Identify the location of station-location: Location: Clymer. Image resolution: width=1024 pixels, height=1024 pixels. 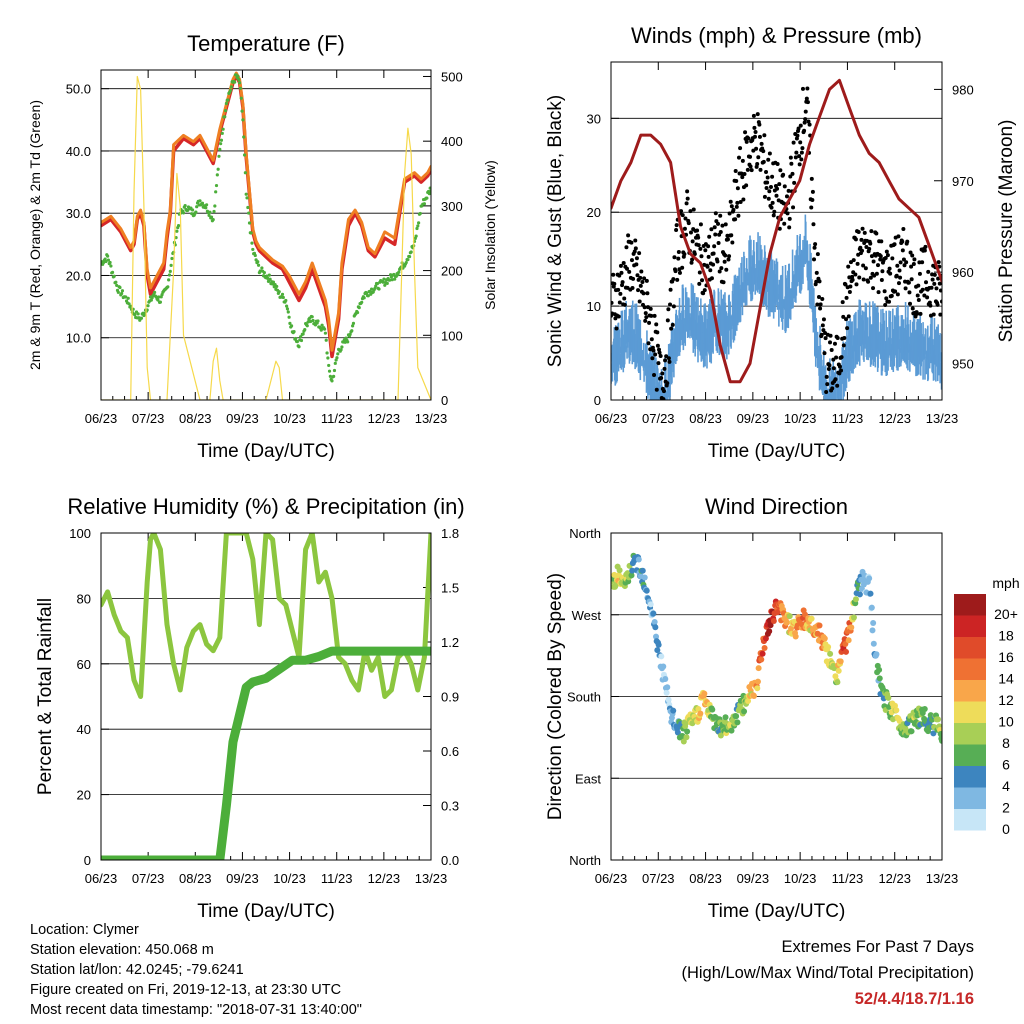
(84, 930).